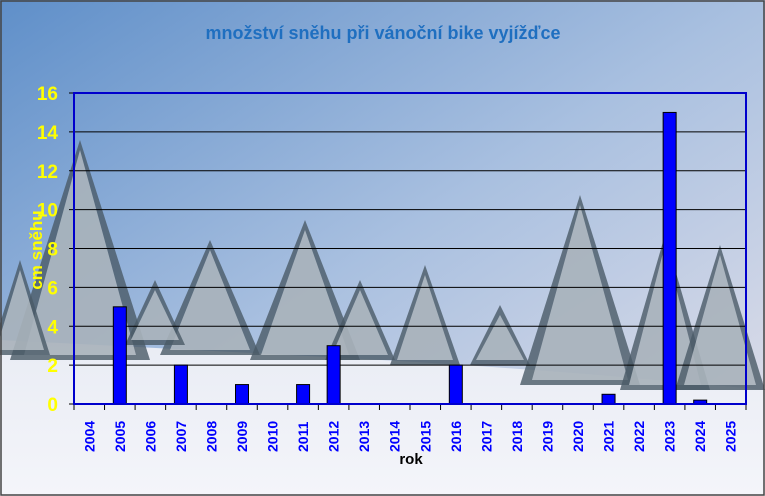 The image size is (765, 496). I want to click on chart-title: množství sněhu při vánoční bike vyjížďce, so click(382, 33).